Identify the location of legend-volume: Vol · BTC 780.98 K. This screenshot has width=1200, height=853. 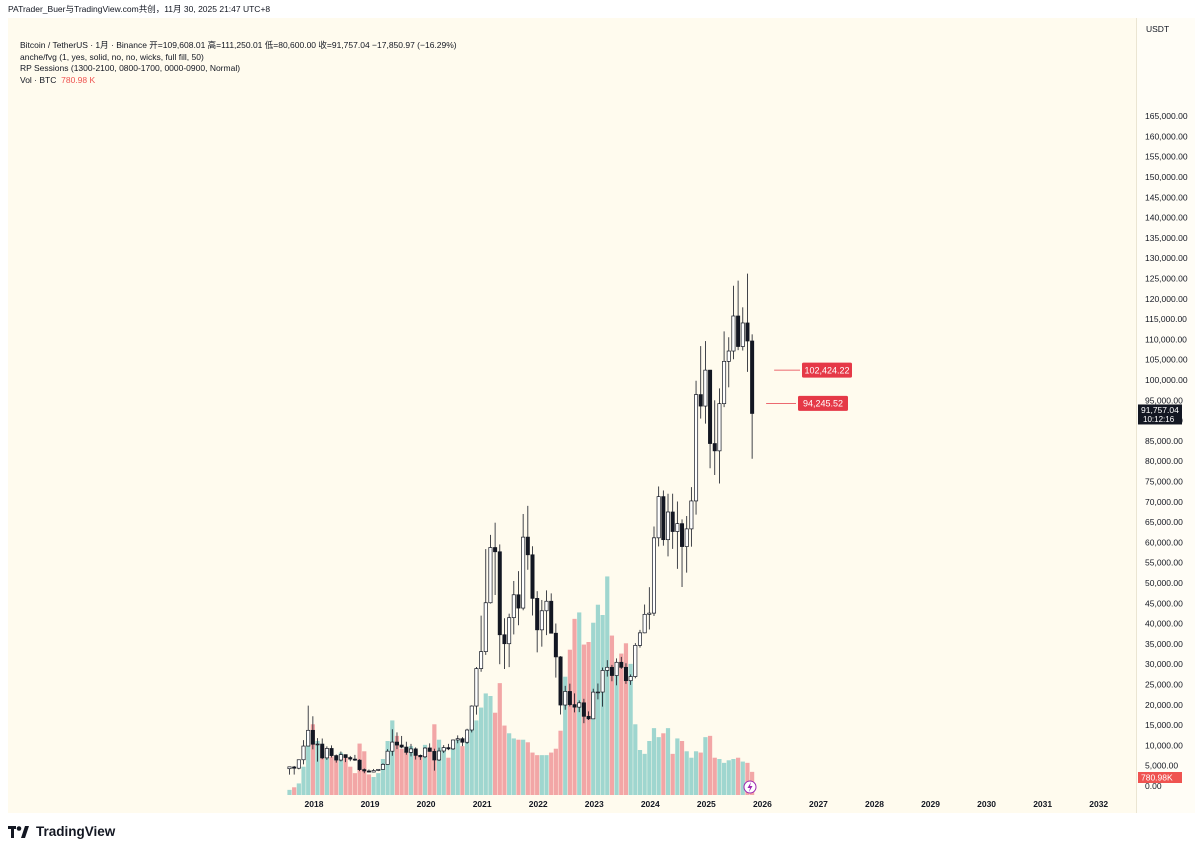
(238, 81).